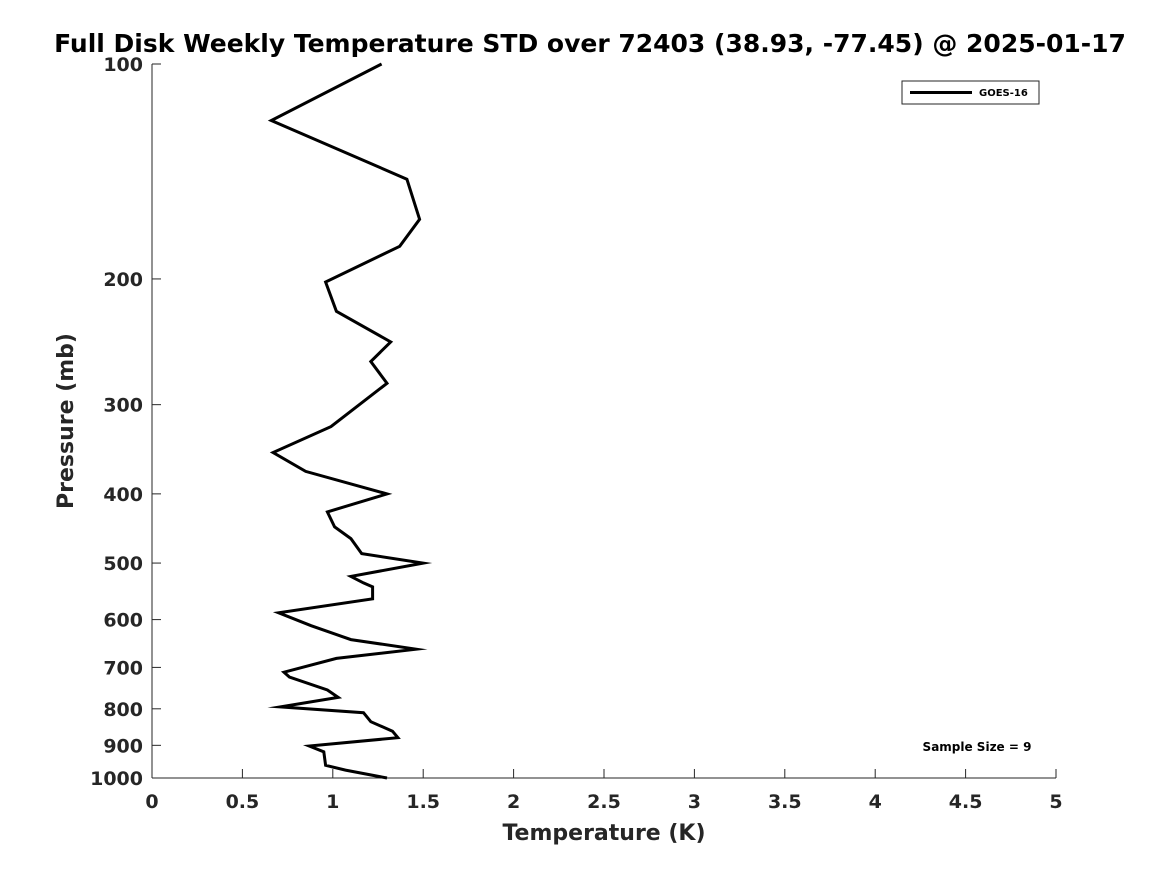 Image resolution: width=1167 pixels, height=875 pixels. Describe the element at coordinates (1003, 93) in the screenshot. I see `legend-label-goes-16: GOES-16` at that location.